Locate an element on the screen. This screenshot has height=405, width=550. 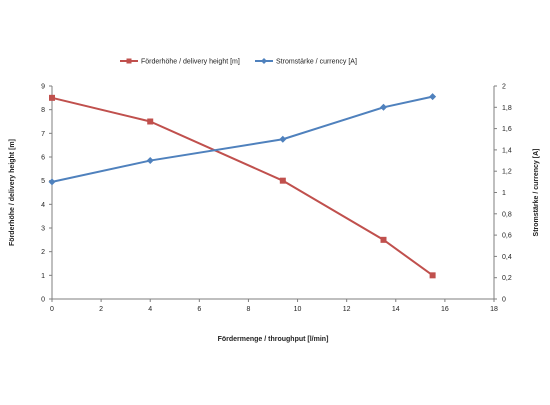
y-tick-label: 2 is located at coordinates (43, 252).